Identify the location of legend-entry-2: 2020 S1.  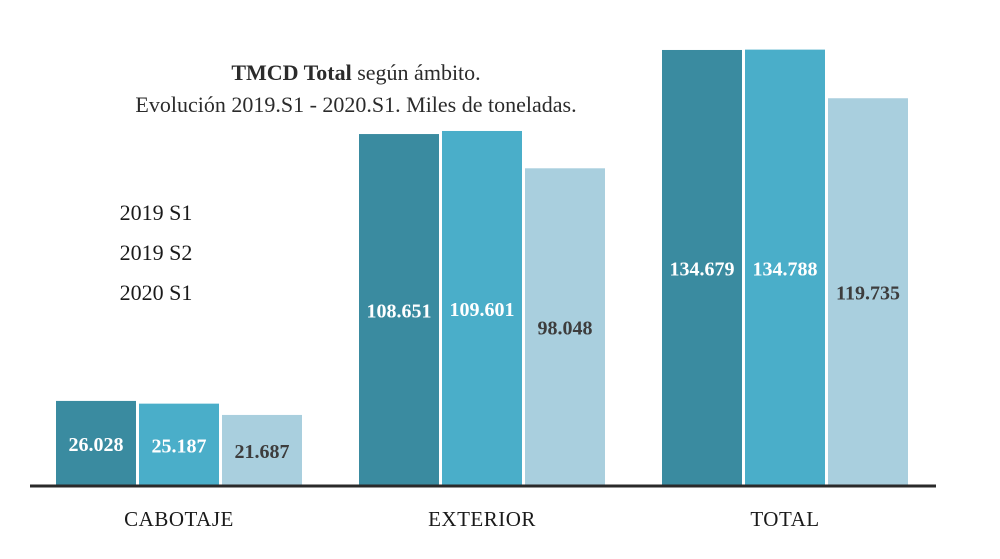
(156, 292).